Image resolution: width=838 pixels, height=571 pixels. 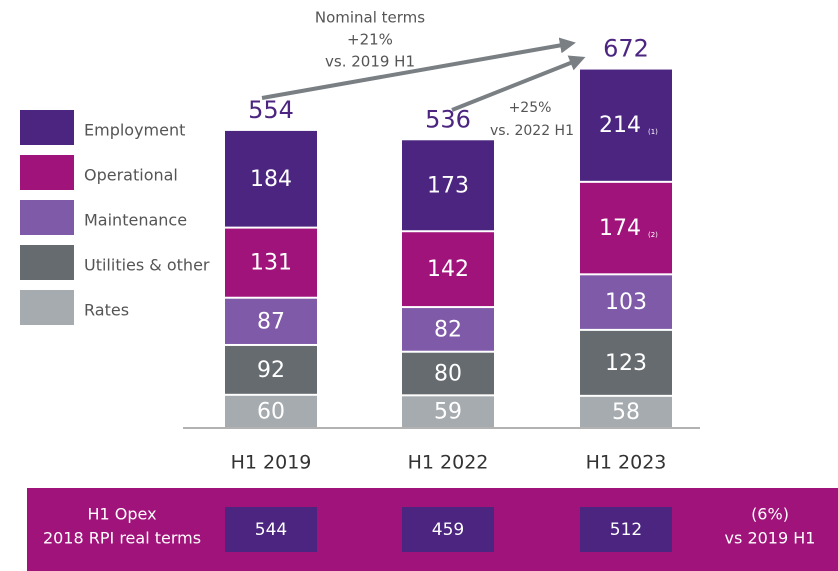 I want to click on data-label: 82, so click(x=448, y=329).